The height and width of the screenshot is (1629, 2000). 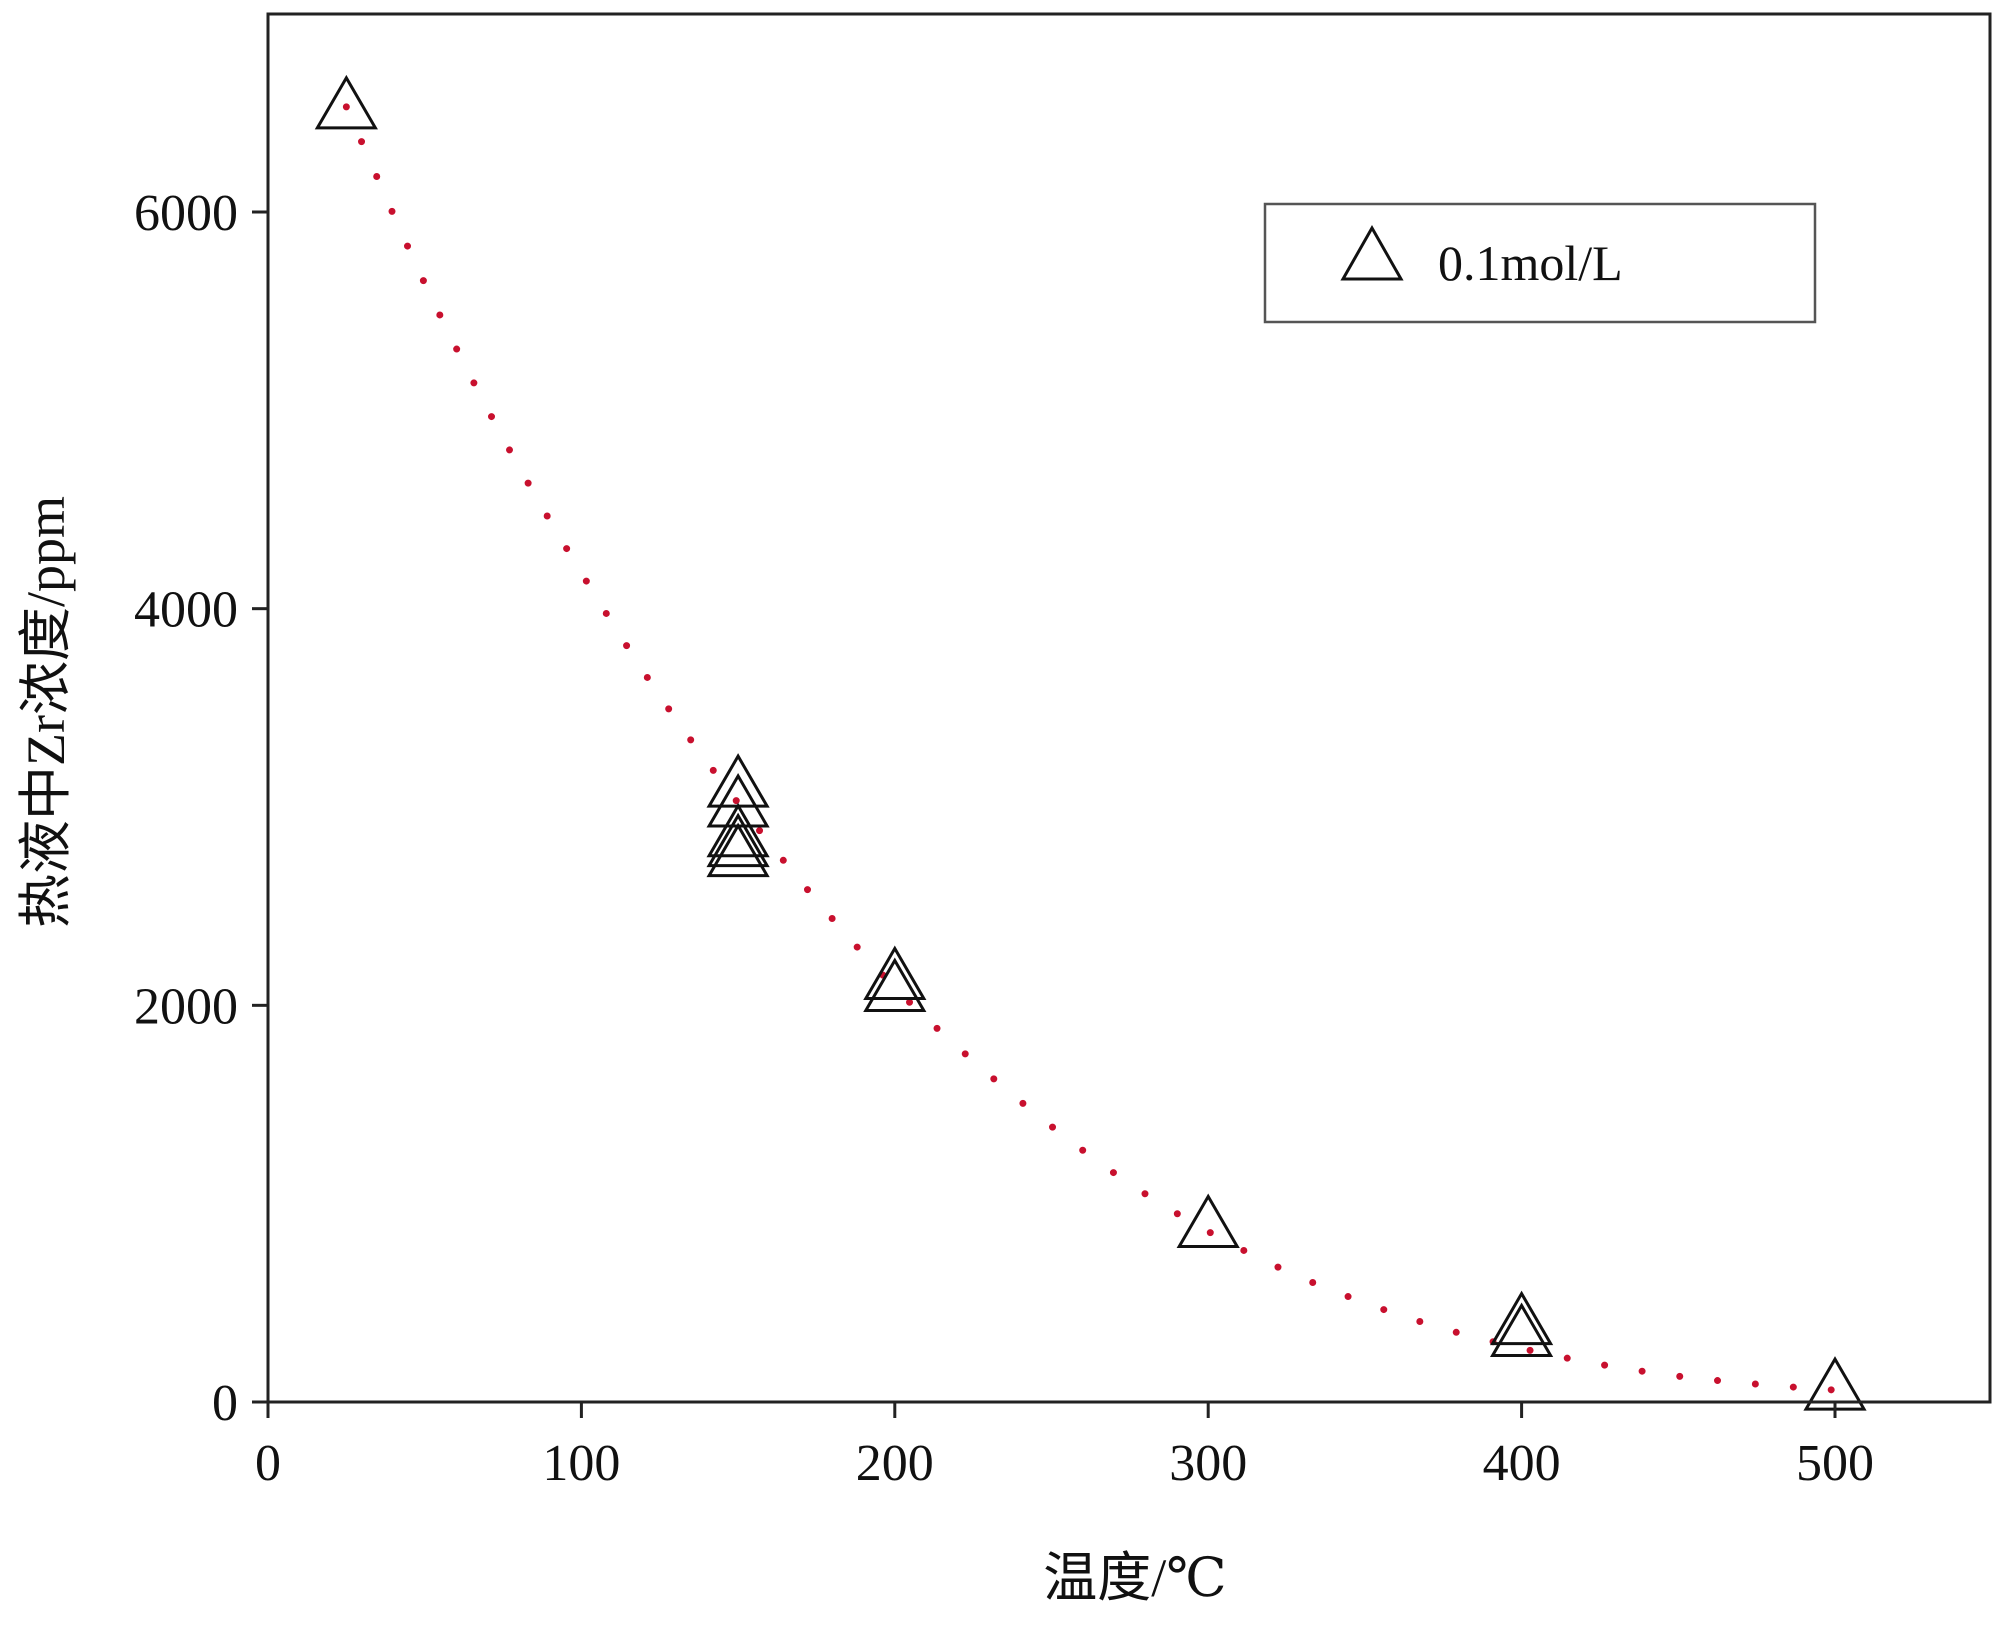 I want to click on legend-label: 0.1mol/L, so click(x=1530, y=263).